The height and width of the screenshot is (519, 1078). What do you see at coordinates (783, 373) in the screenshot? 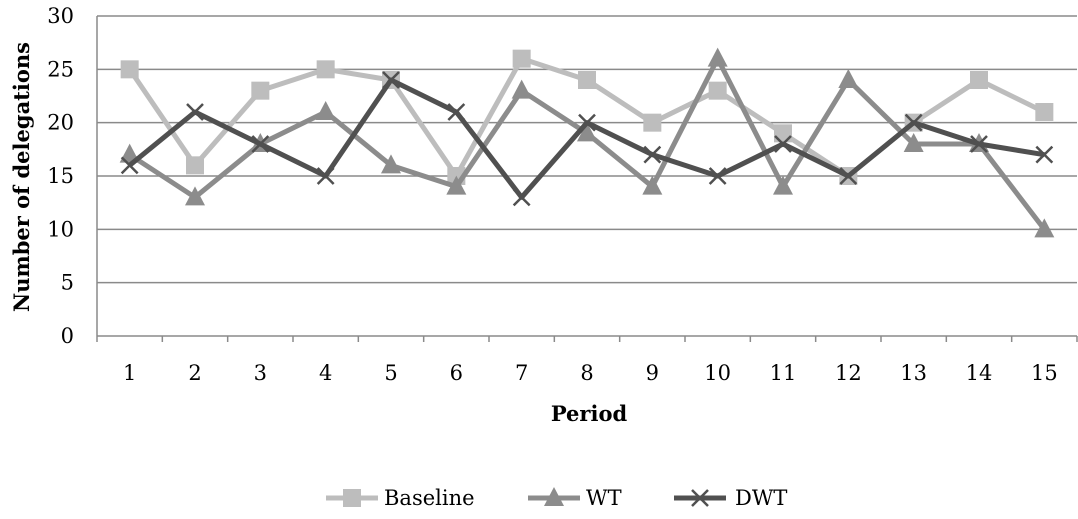
I see `x-tick-label: 11` at bounding box center [783, 373].